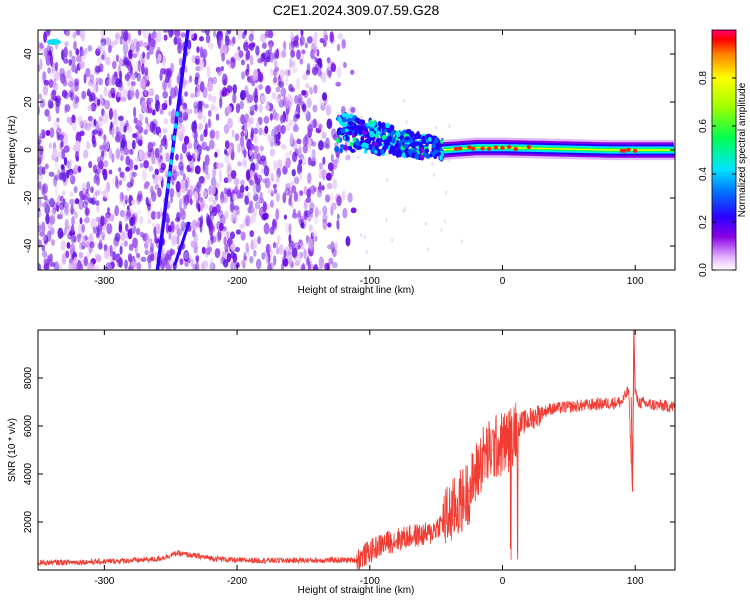 The height and width of the screenshot is (600, 750). I want to click on heatmap-ytick-label: -40, so click(28, 245).